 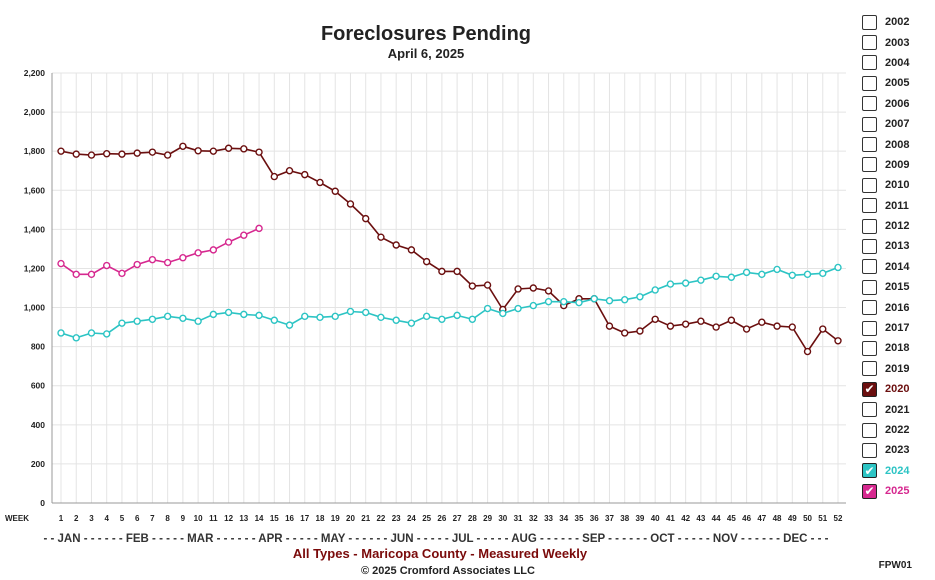 I want to click on legend-item-2016: 2016, so click(x=897, y=307).